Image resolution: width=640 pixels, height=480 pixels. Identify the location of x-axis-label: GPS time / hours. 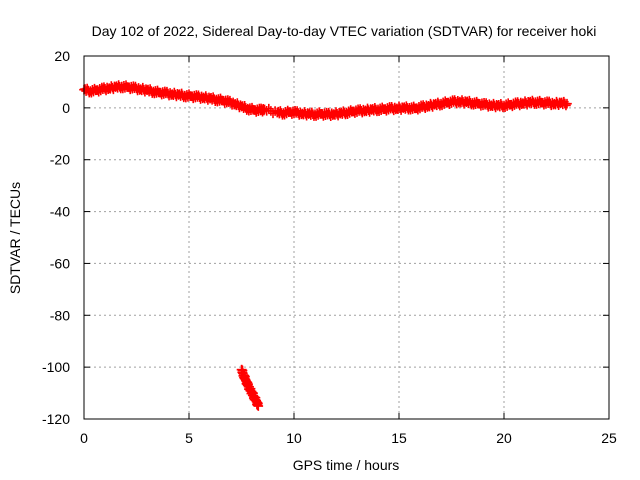
(346, 465).